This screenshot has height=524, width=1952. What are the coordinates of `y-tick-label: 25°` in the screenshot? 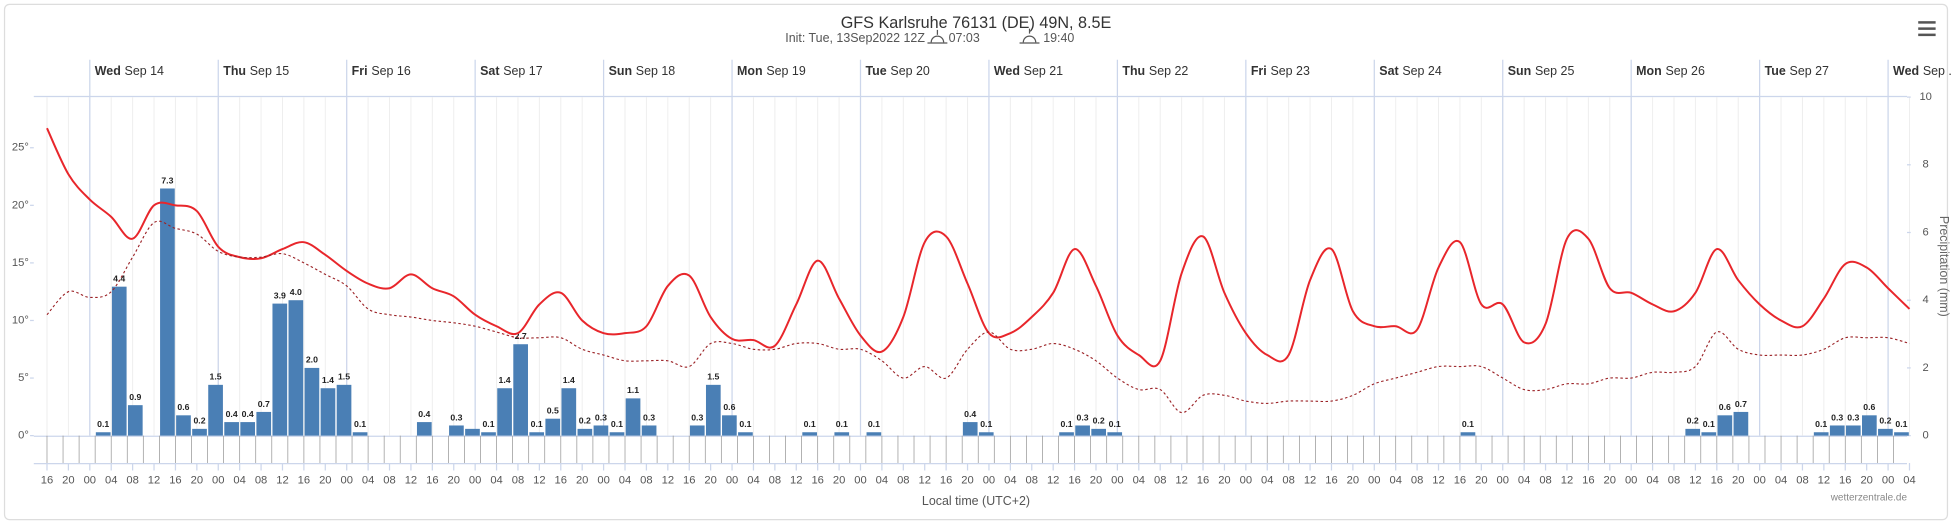 It's located at (20, 148).